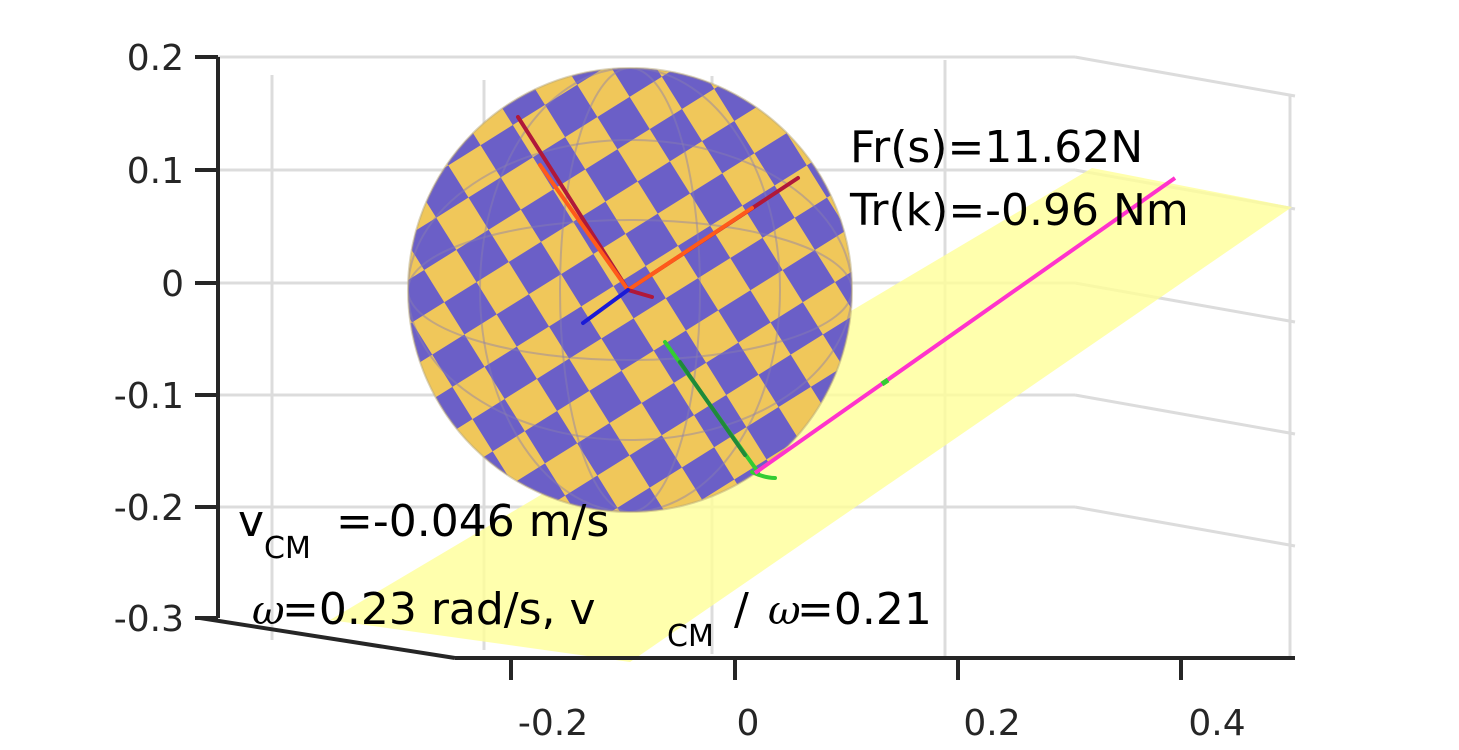 The image size is (1459, 750). I want to click on z-tick-label: 0, so click(172, 284).